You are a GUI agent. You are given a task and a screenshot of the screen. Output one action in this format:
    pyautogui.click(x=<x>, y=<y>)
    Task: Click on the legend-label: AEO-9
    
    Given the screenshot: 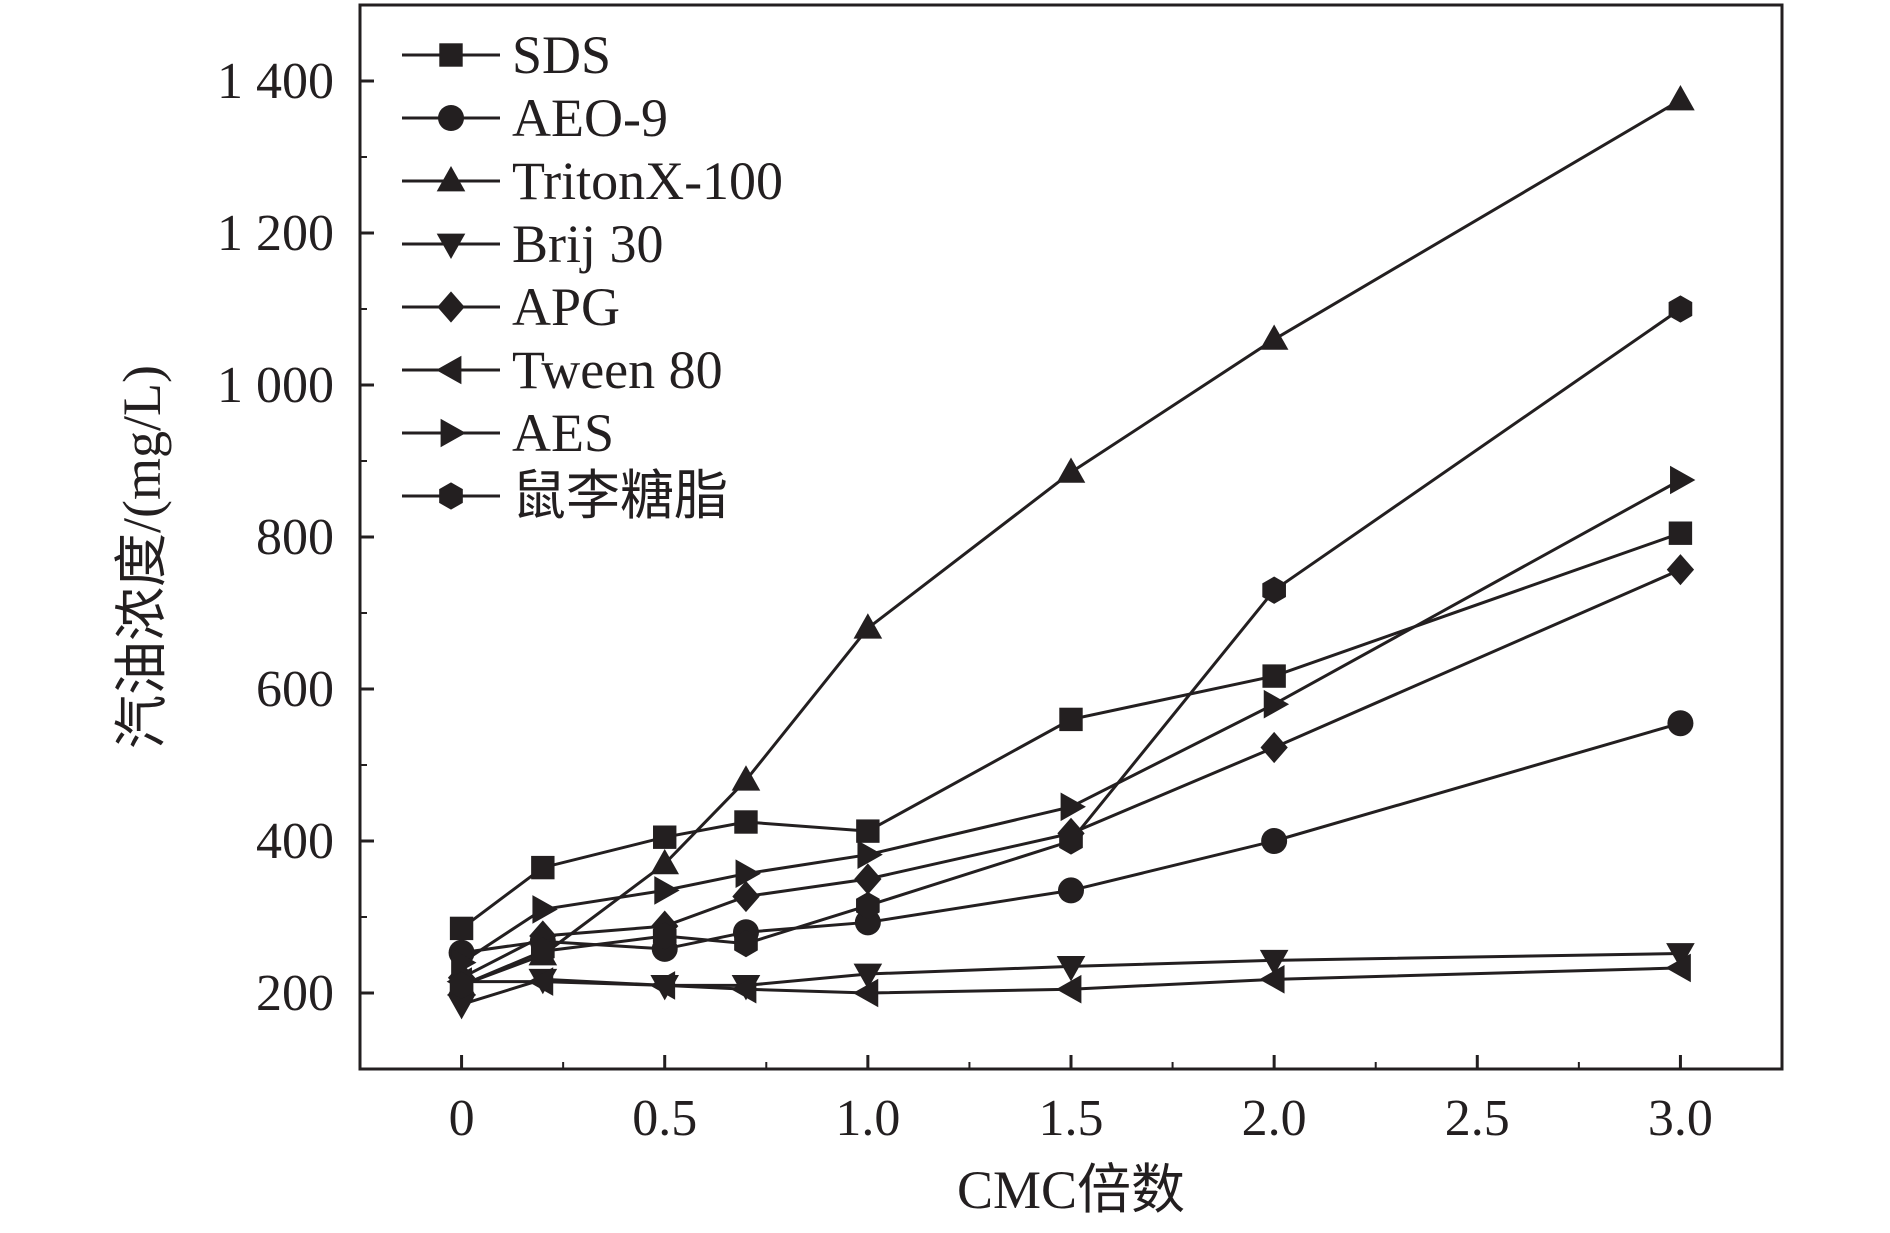 What is the action you would take?
    pyautogui.click(x=590, y=118)
    